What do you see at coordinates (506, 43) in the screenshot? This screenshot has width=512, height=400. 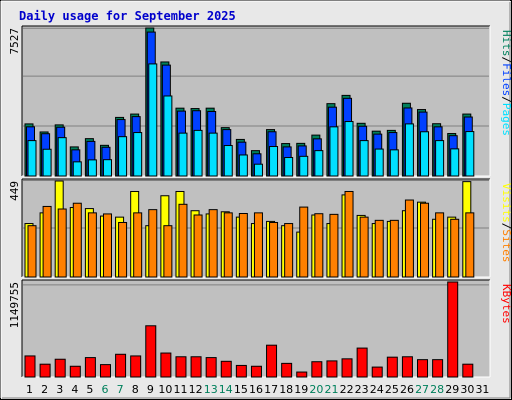 I see `legend-entry-hits: Hits` at bounding box center [506, 43].